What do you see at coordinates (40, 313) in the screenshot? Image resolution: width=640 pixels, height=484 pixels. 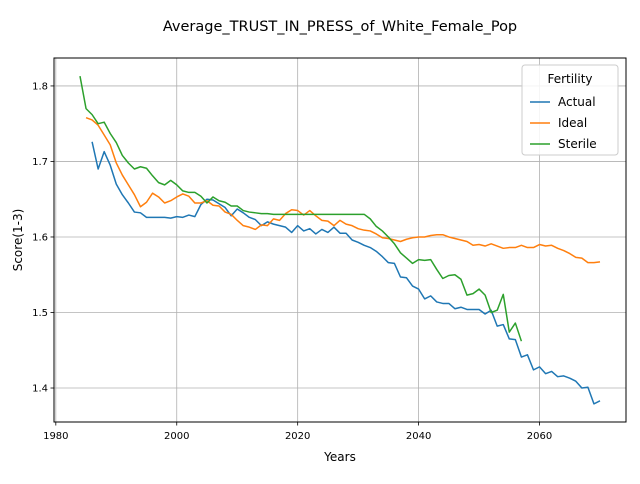 I see `y-tick-label: 1.5` at bounding box center [40, 313].